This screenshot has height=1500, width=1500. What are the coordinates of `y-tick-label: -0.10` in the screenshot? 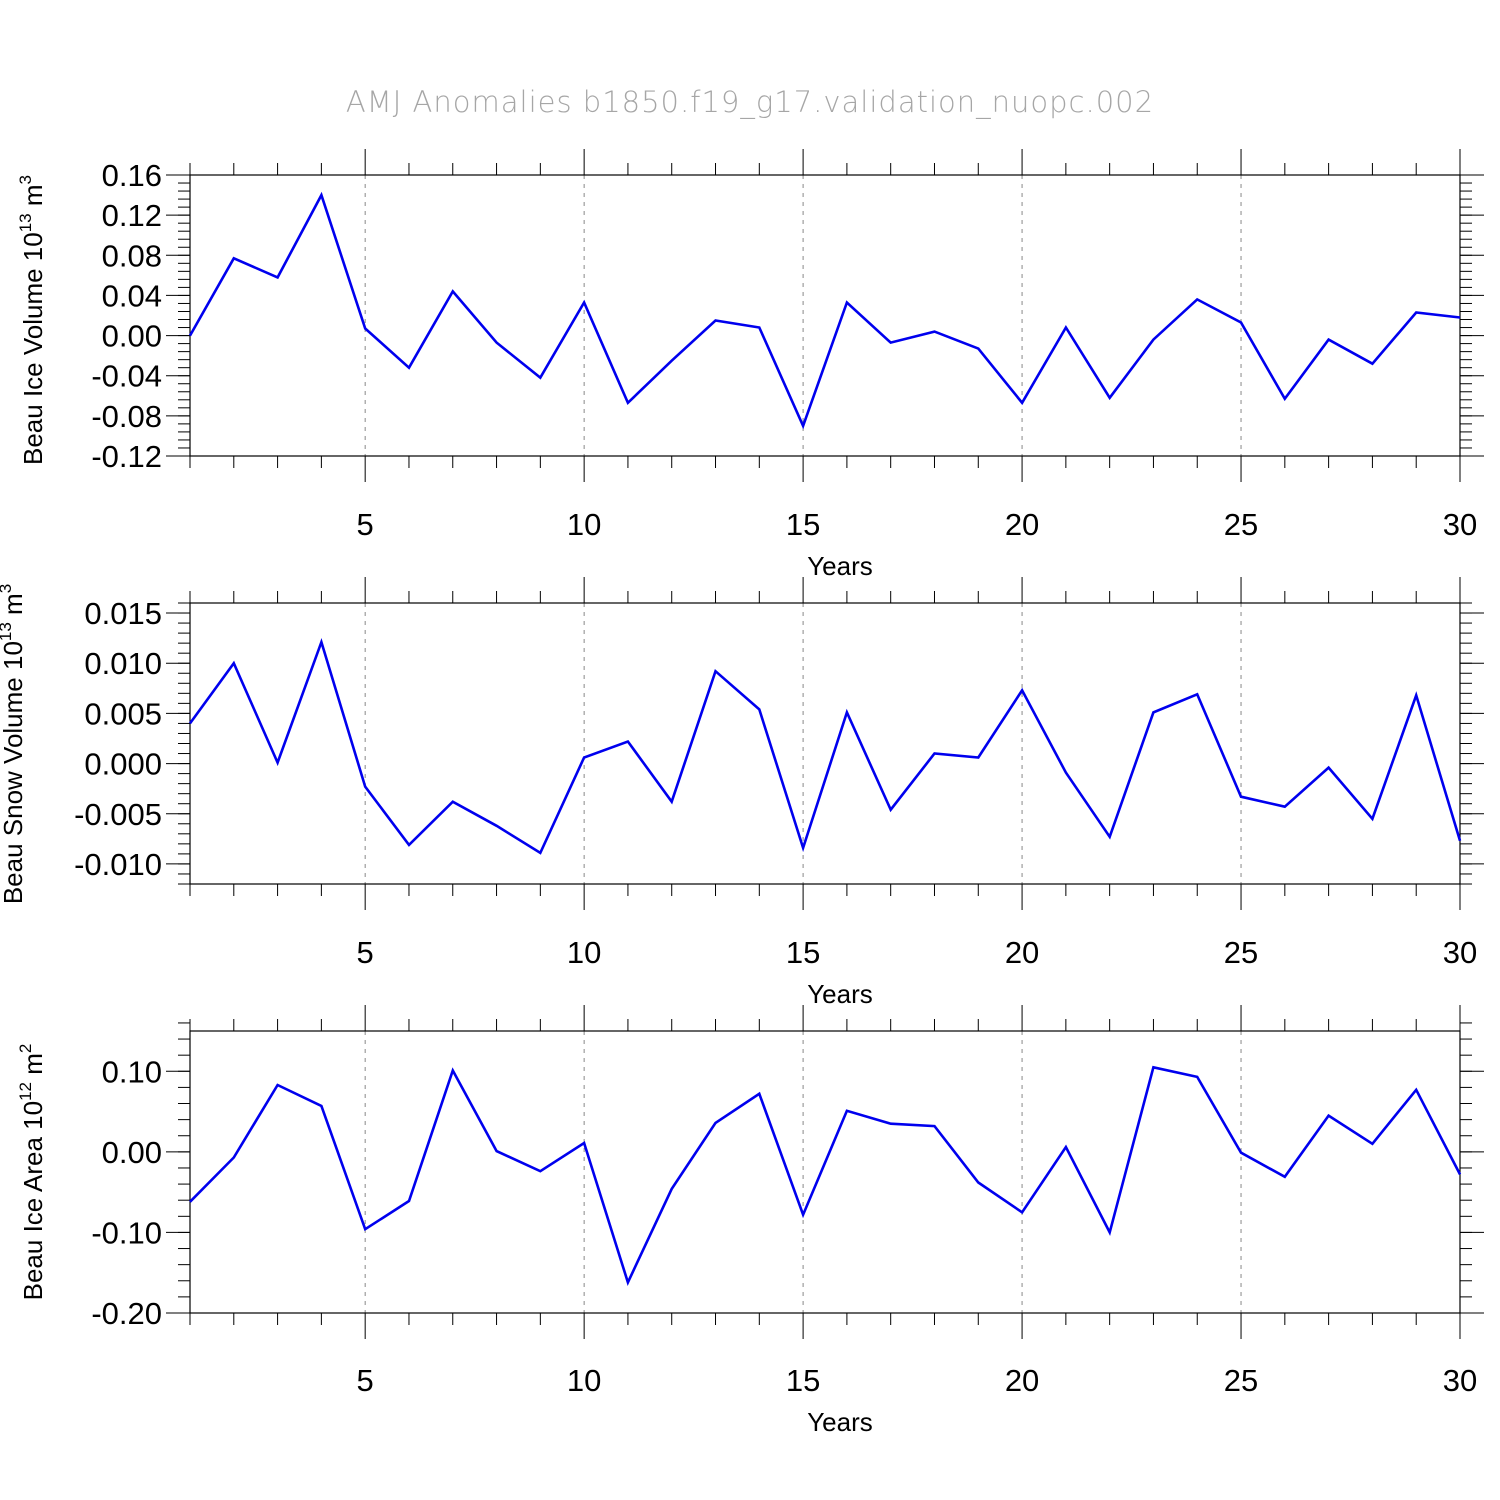 It's located at (126, 1232).